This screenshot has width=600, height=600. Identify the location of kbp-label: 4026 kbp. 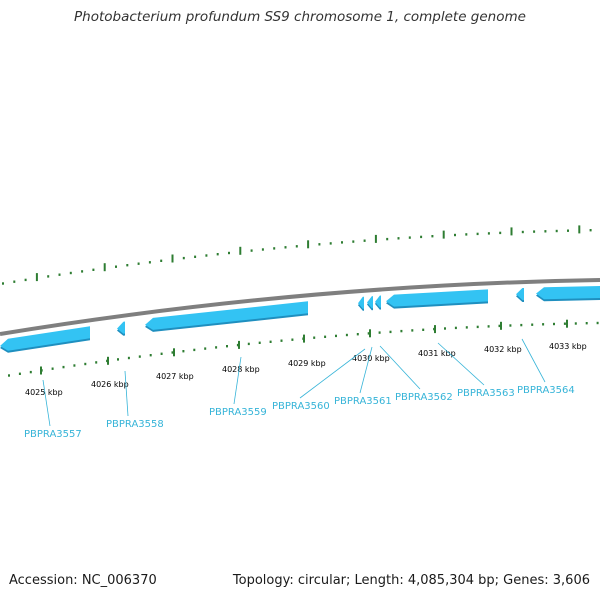
(110, 384).